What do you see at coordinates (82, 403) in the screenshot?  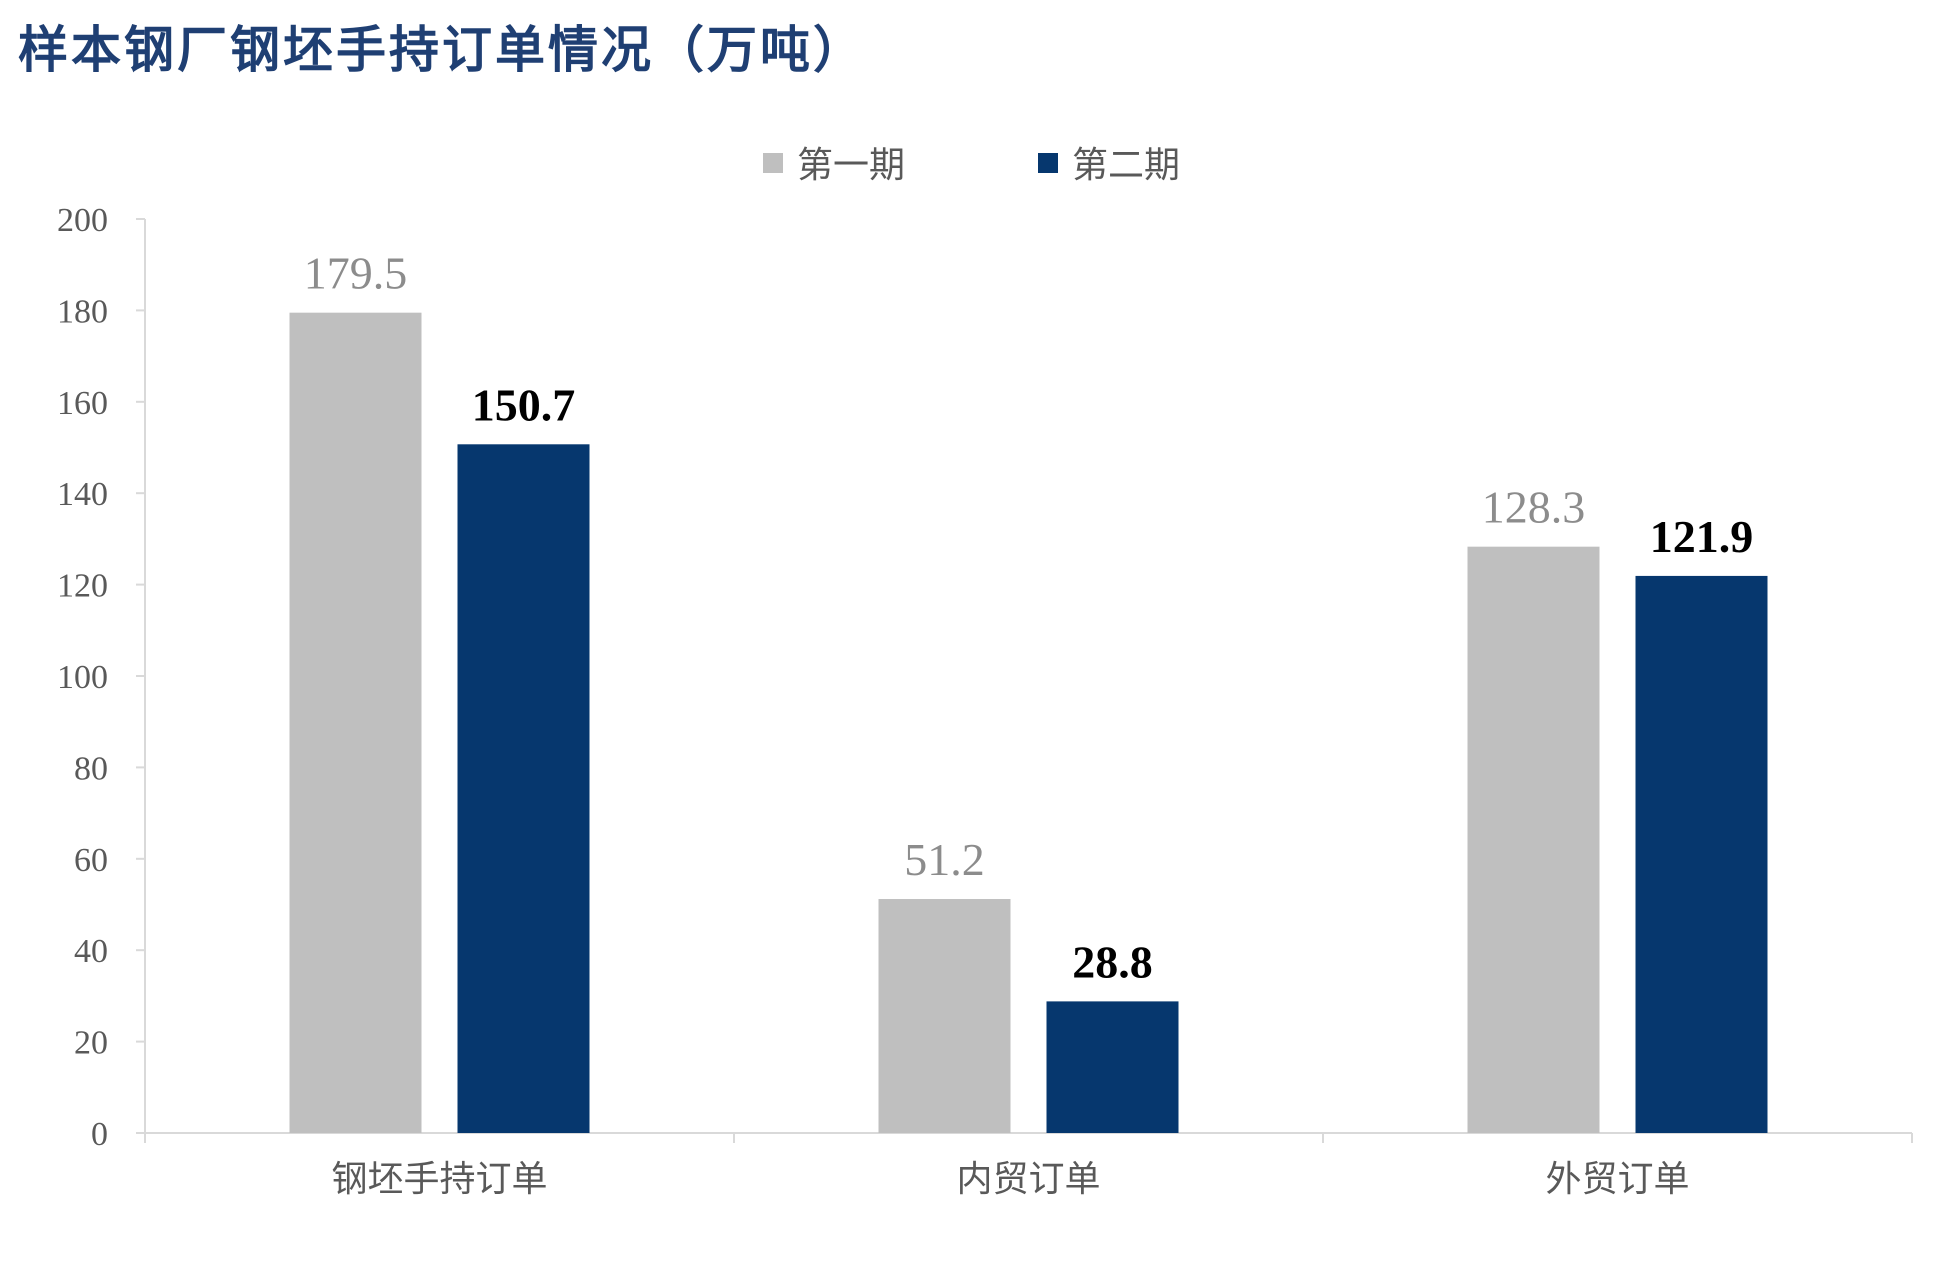 I see `y-tick-label: 160` at bounding box center [82, 403].